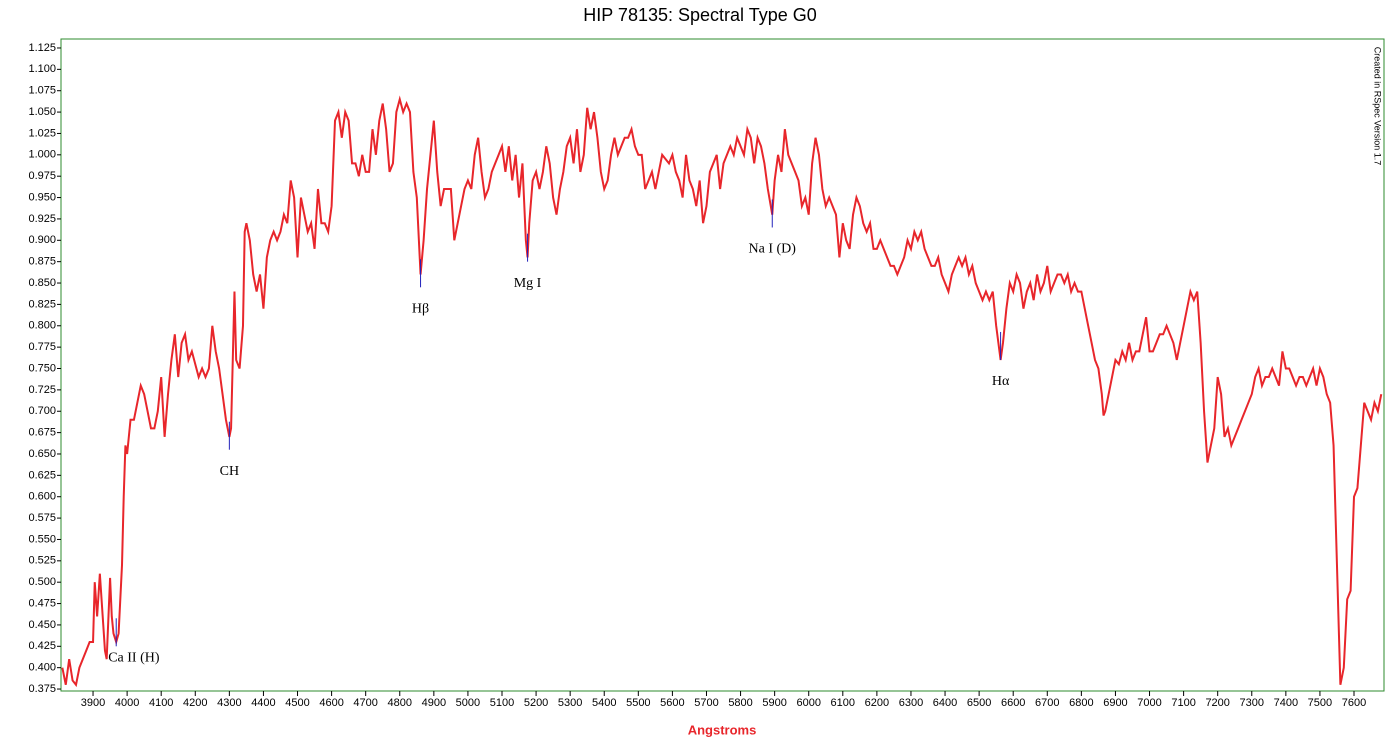 The image size is (1386, 741). What do you see at coordinates (706, 703) in the screenshot?
I see `x-tick-label: 5700` at bounding box center [706, 703].